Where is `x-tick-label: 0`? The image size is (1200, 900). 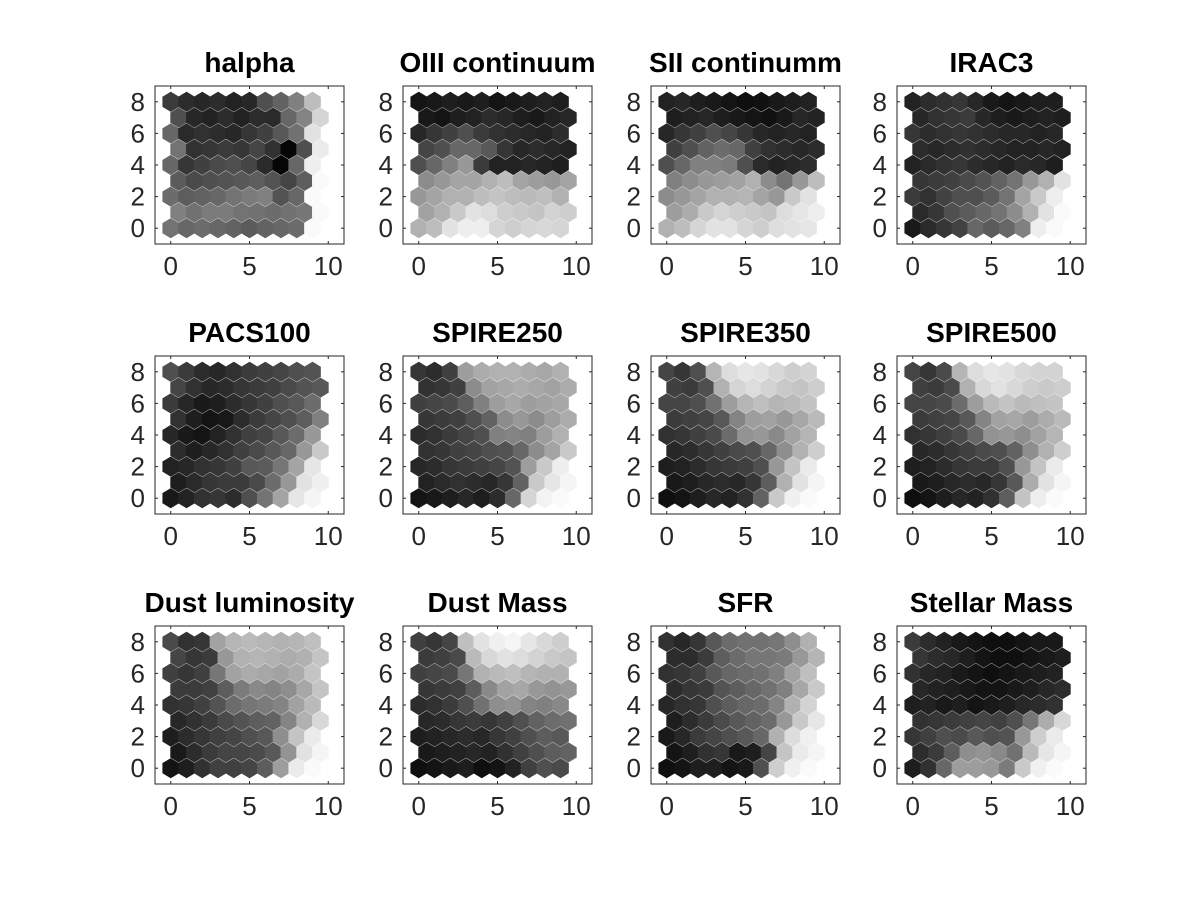 x-tick-label: 0 is located at coordinates (913, 266).